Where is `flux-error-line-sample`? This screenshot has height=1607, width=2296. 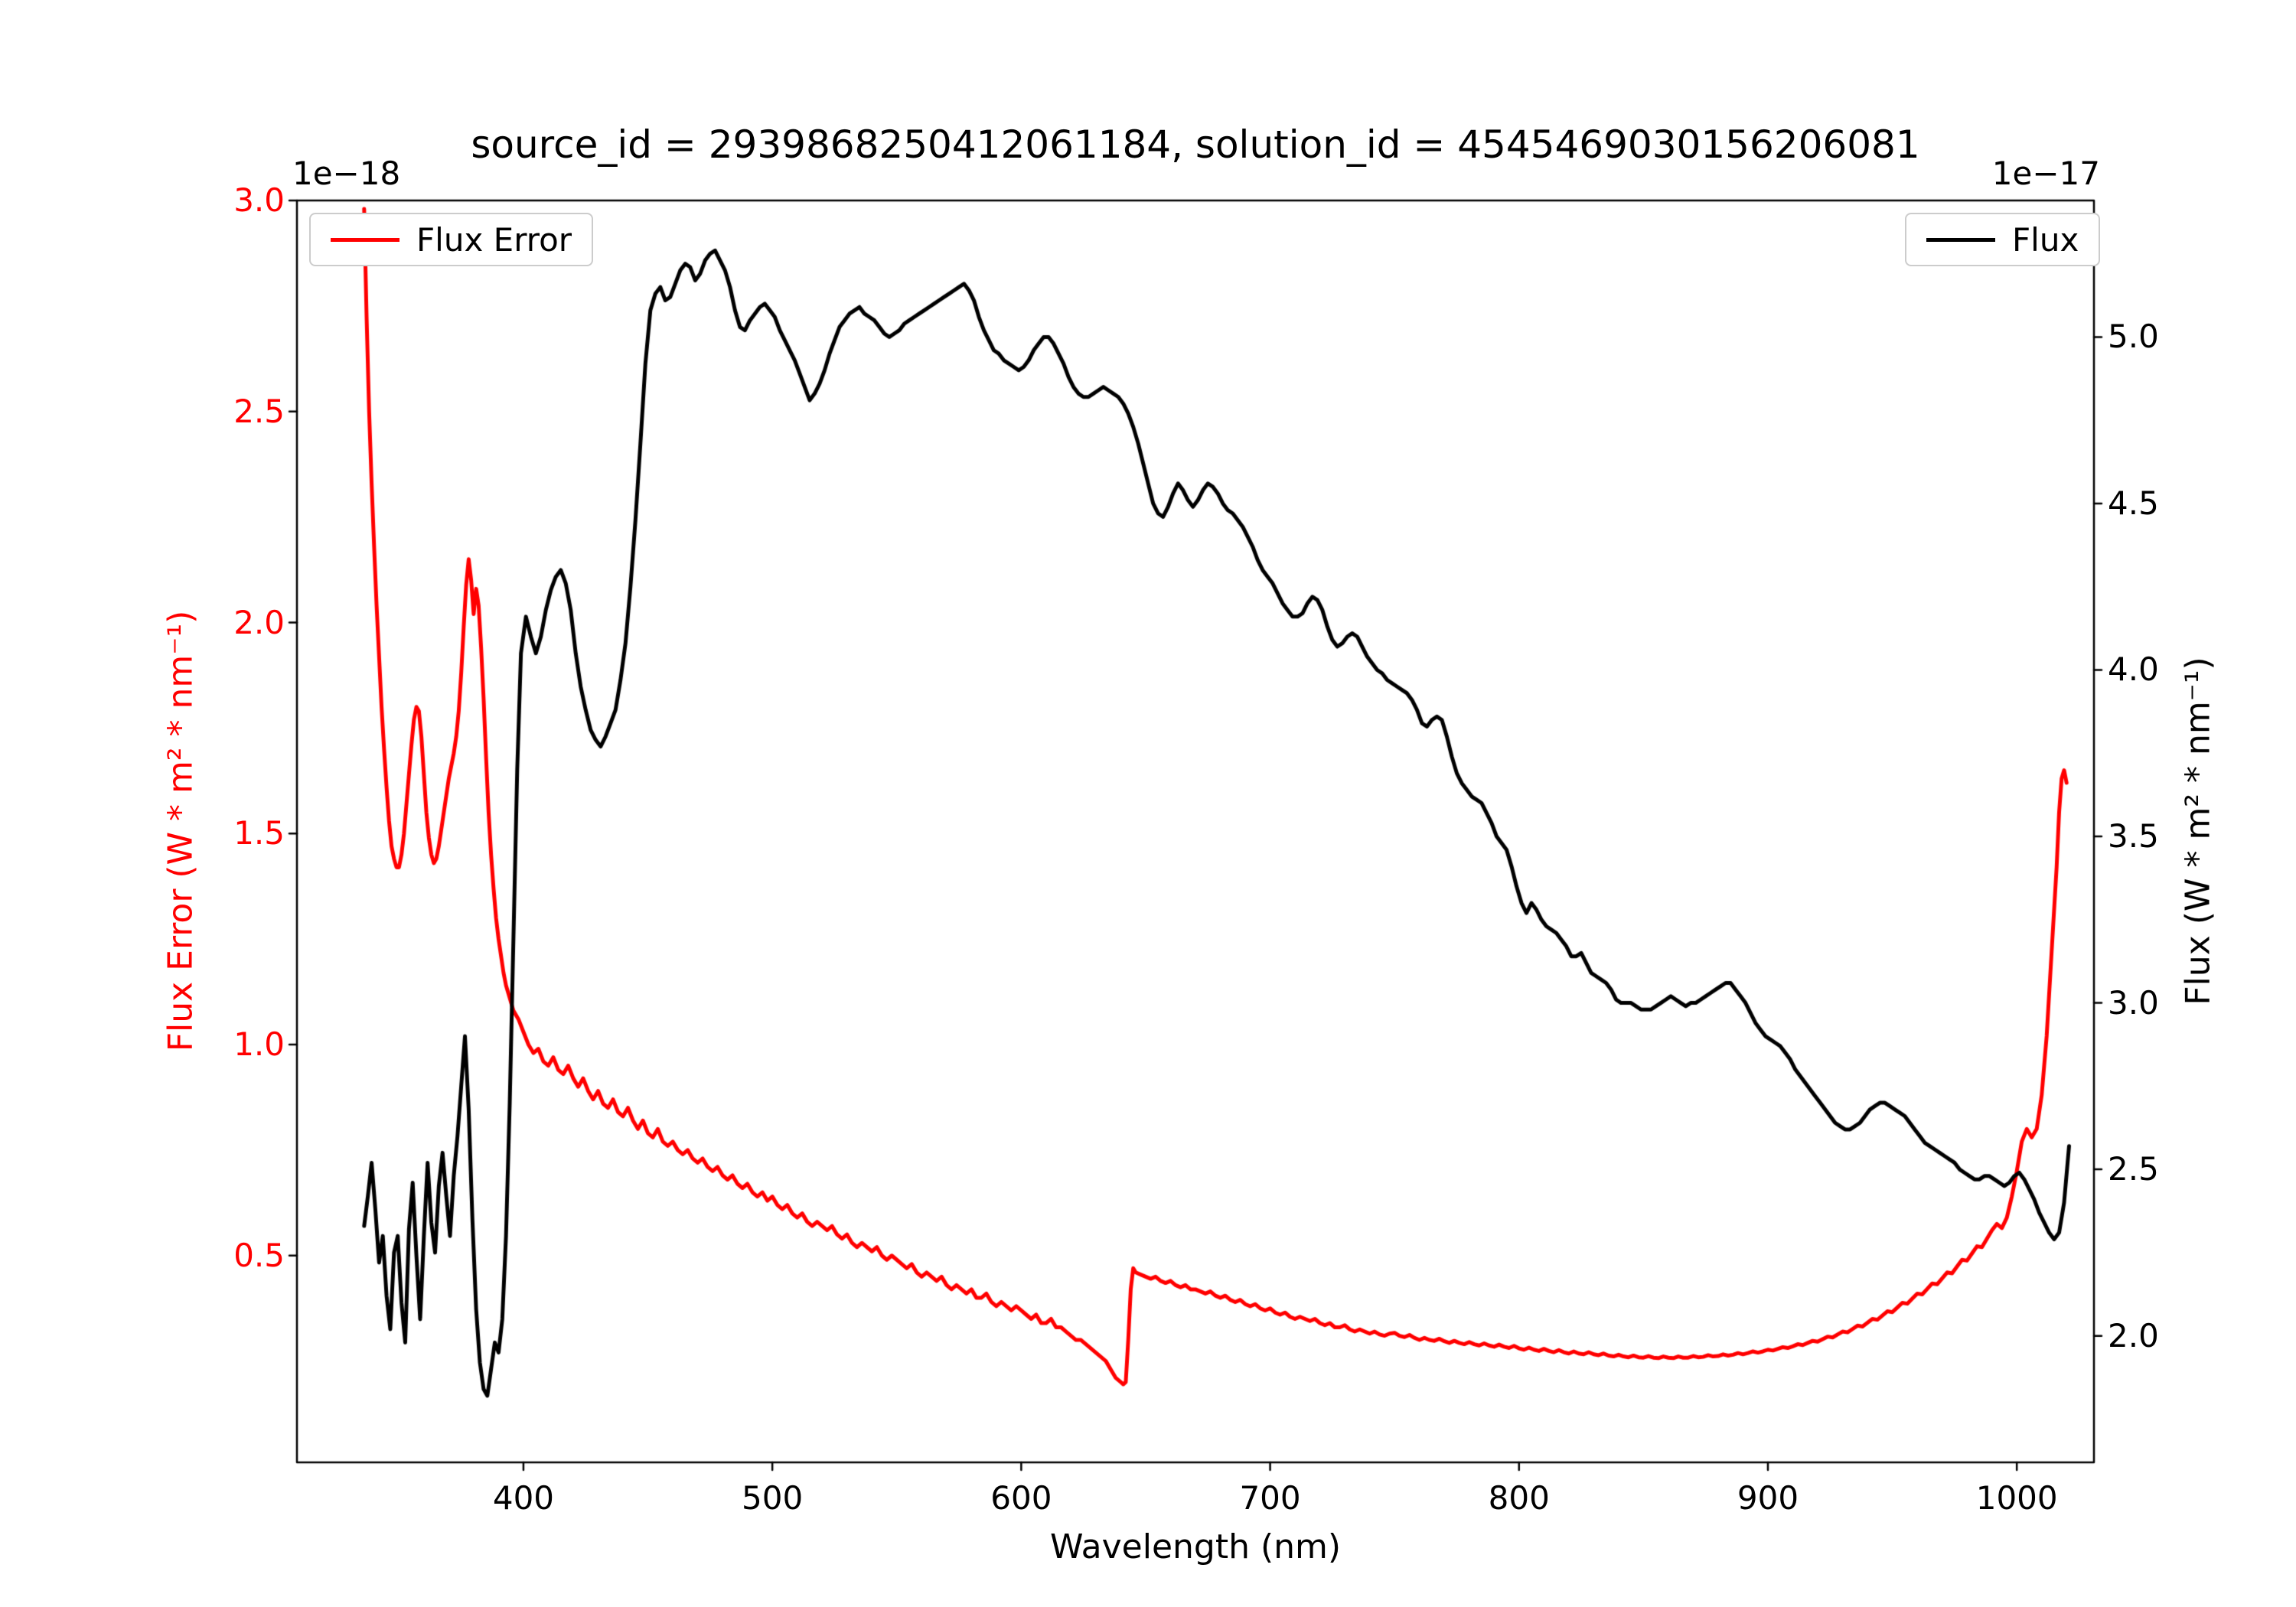 flux-error-line-sample is located at coordinates (365, 239).